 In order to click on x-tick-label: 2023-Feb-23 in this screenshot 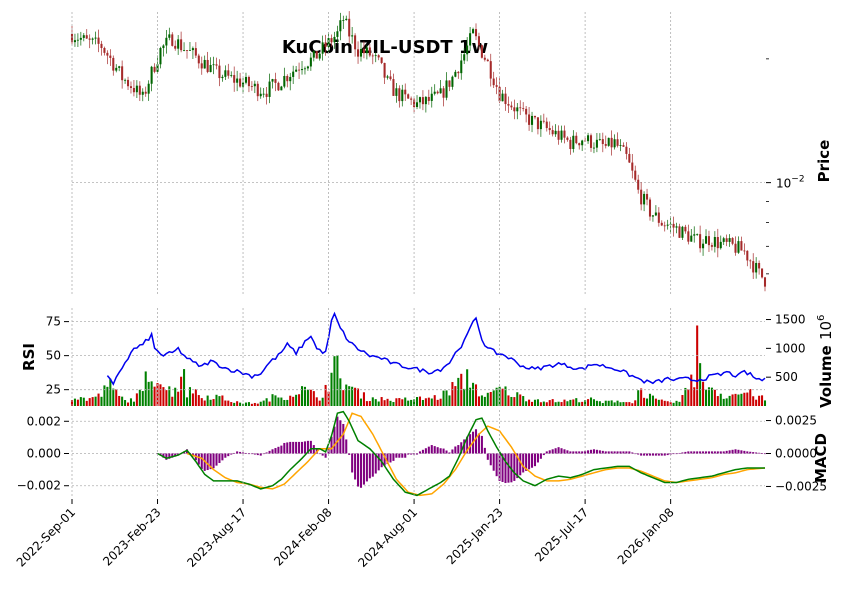, I will do `click(131, 536)`.